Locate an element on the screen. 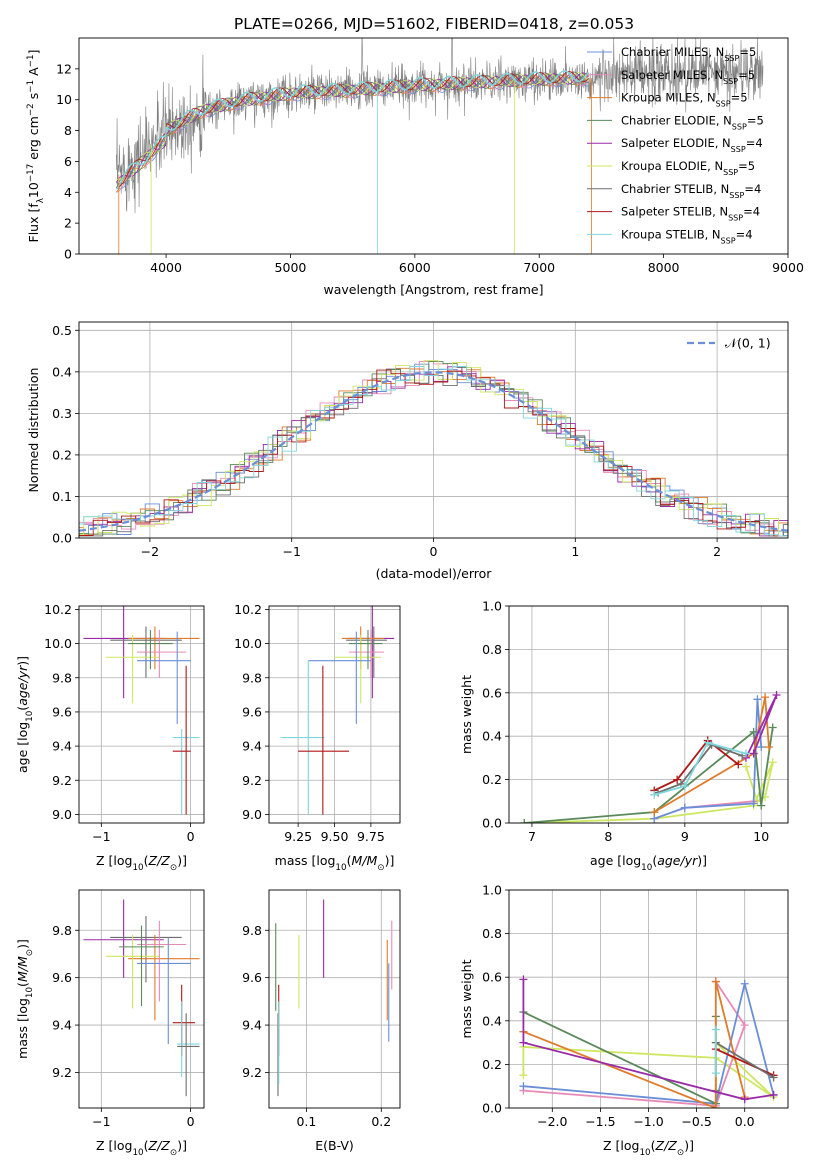 The image size is (819, 1170). x-axis-label: E(B-V) is located at coordinates (334, 1145).